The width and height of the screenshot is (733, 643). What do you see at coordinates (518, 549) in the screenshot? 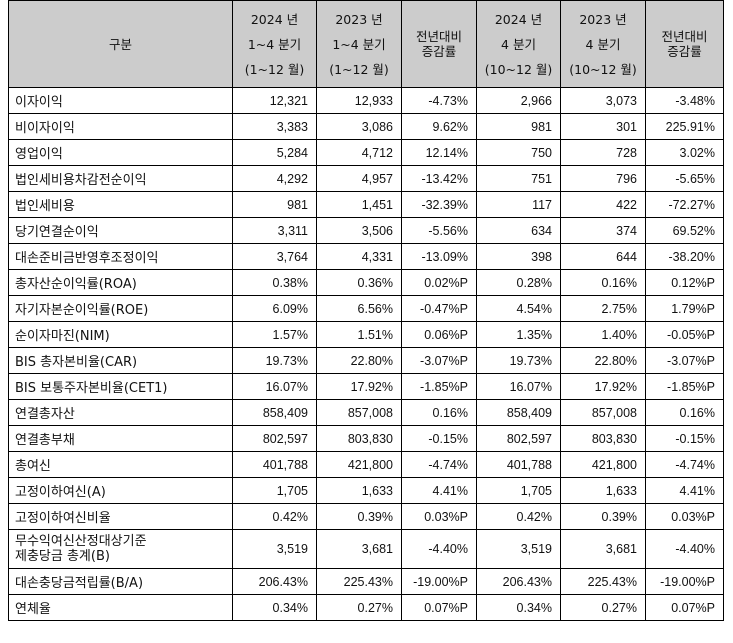
I see `row-value: 3,519` at bounding box center [518, 549].